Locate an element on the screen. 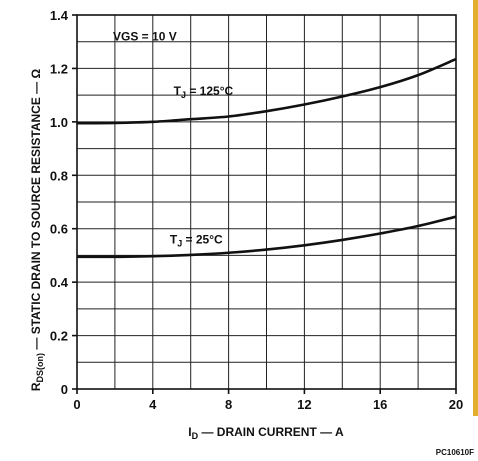 Image resolution: width=478 pixels, height=461 pixels. y-tick-labels: 0 0.2 0.4 0.6 0.8 1.0 1.2 1.4 is located at coordinates (59, 202).